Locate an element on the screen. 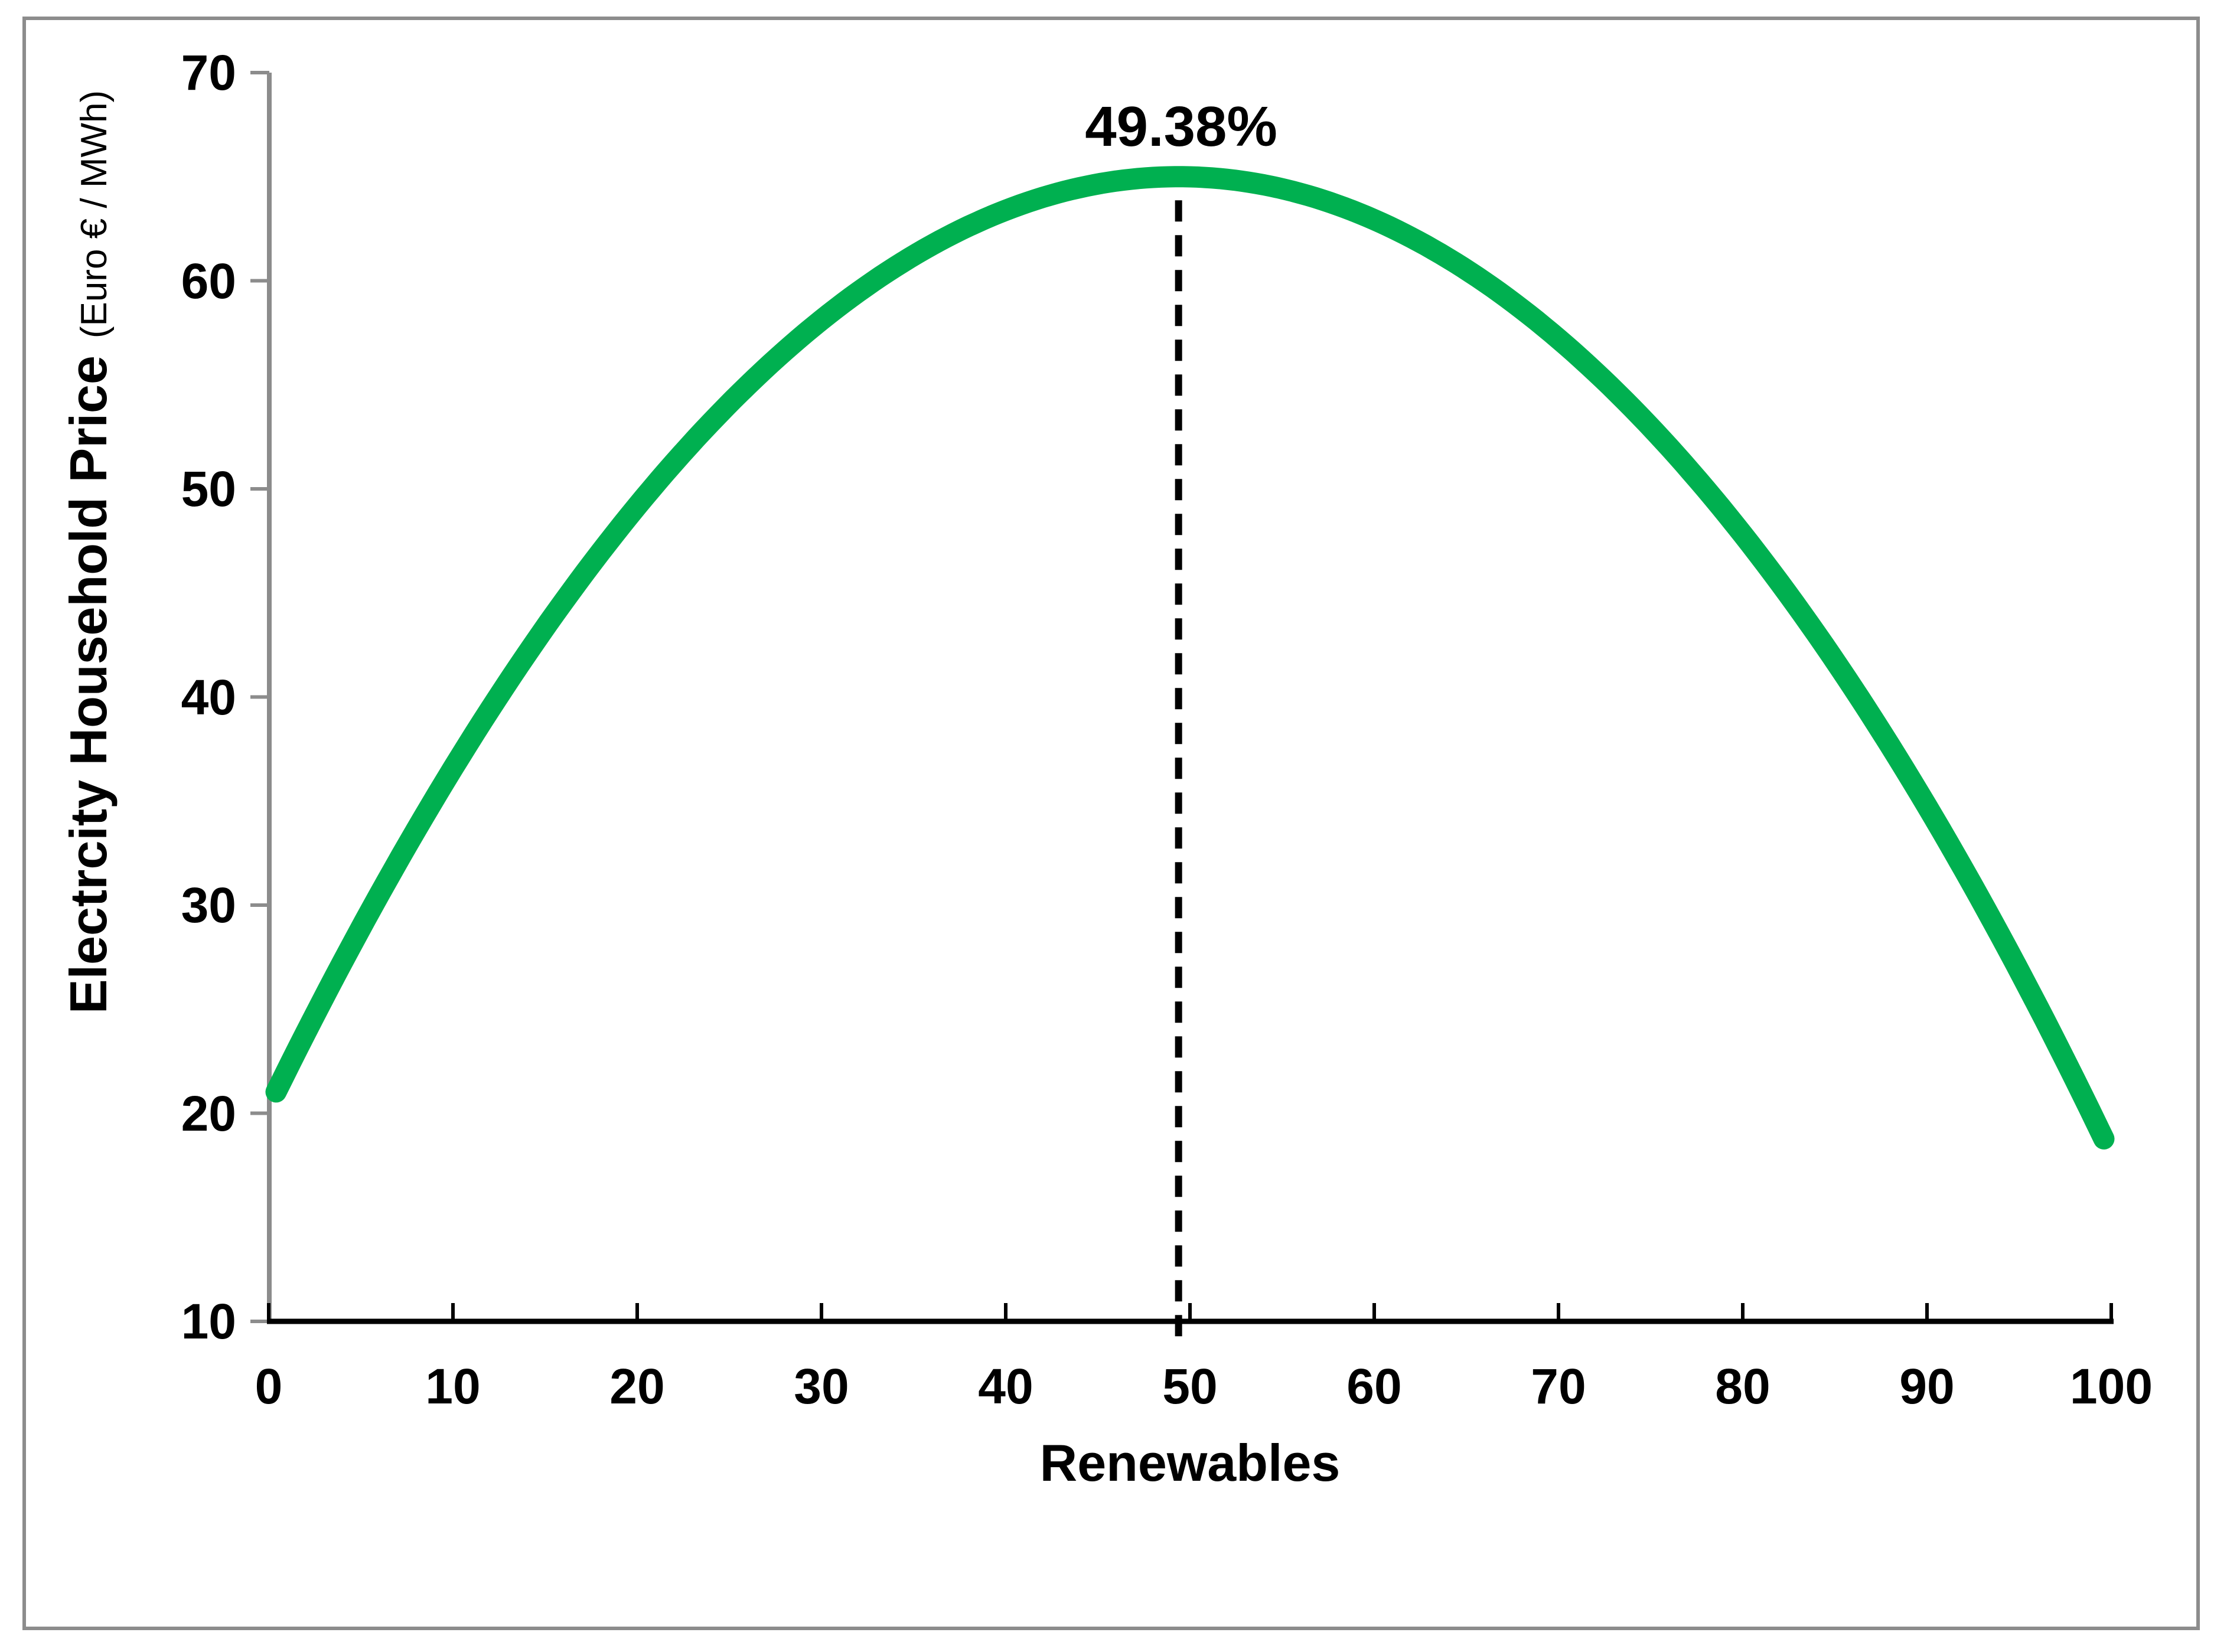 The width and height of the screenshot is (2227, 1652). y-tick-label: 10 is located at coordinates (208, 1321).